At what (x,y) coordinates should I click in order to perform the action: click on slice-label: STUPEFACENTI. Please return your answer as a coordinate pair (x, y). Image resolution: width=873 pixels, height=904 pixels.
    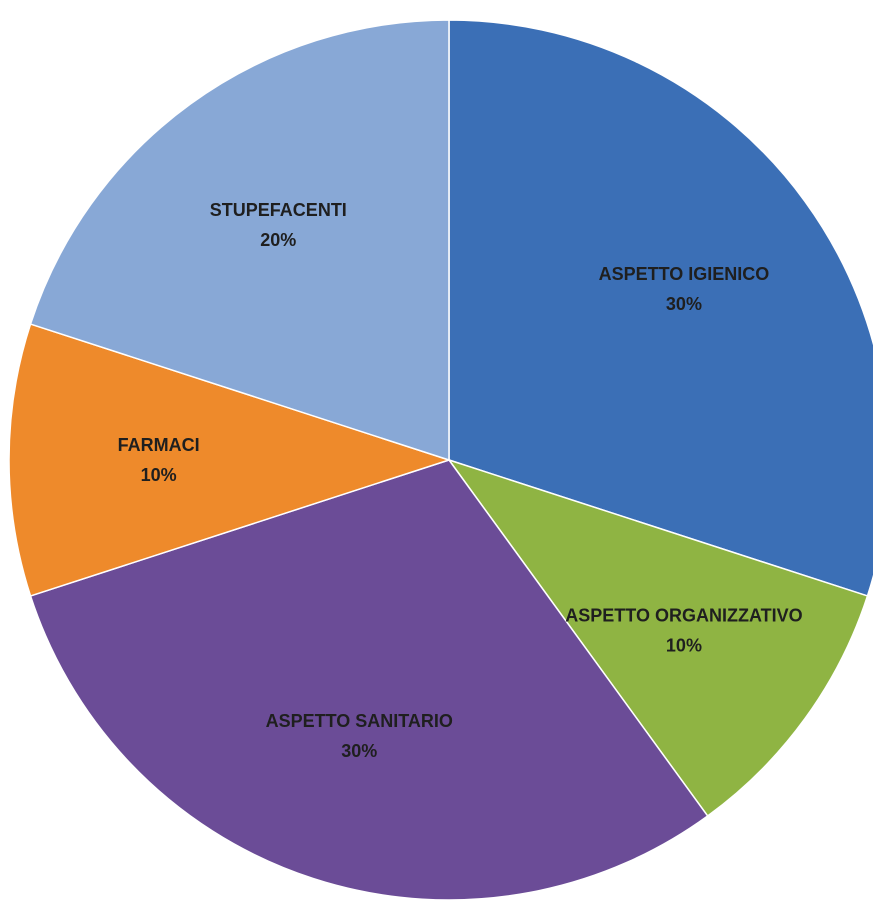
    Looking at the image, I should click on (278, 210).